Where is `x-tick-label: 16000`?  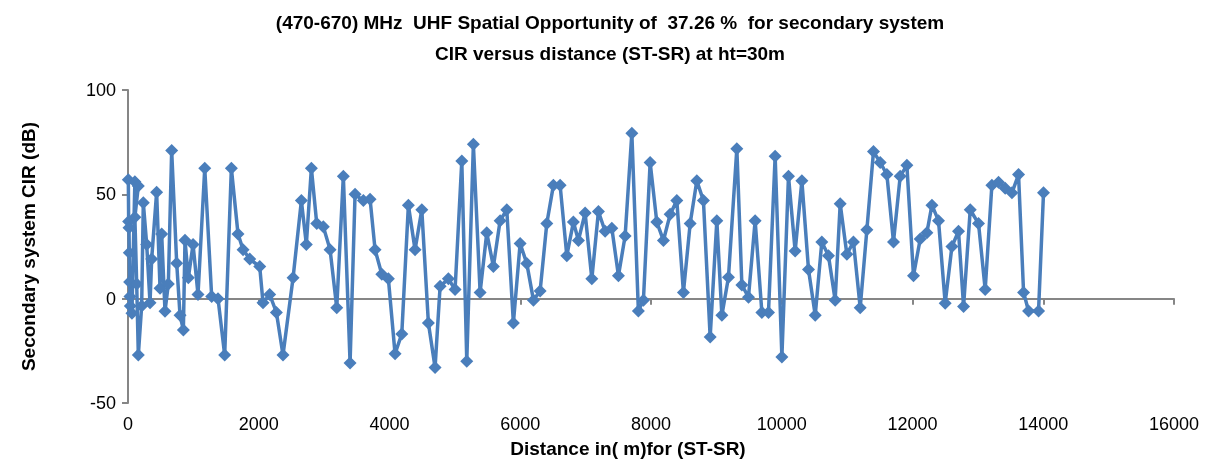
x-tick-label: 16000 is located at coordinates (1174, 424).